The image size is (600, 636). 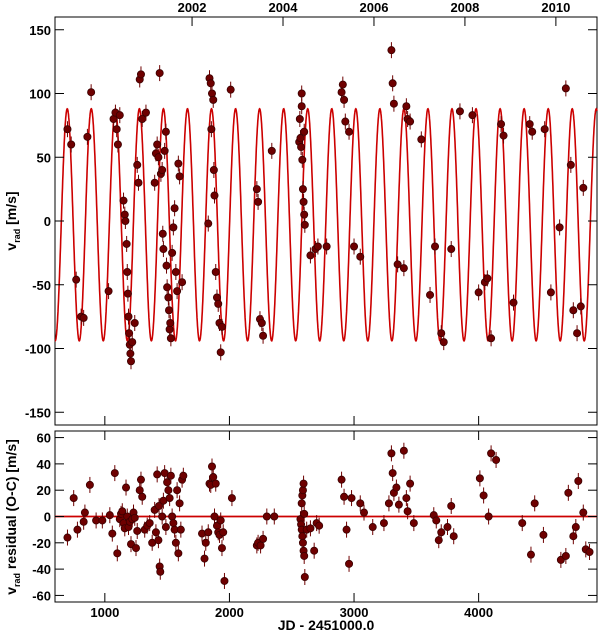 I want to click on bottom-ylabel-sub: rad, so click(x=17, y=580).